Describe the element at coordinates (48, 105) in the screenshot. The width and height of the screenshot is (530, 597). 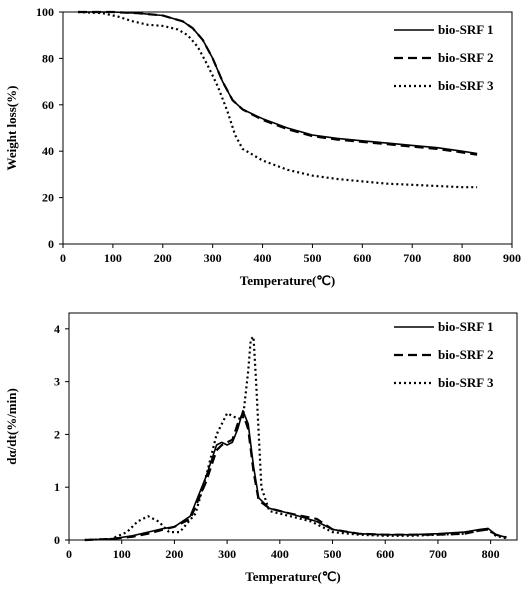
I see `y-tick-label: 60` at that location.